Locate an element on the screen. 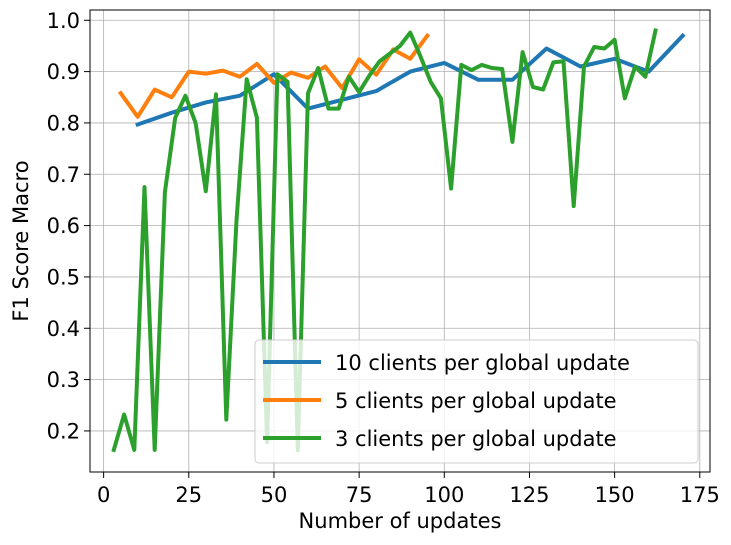  x-tick-label: 0 is located at coordinates (103, 495).